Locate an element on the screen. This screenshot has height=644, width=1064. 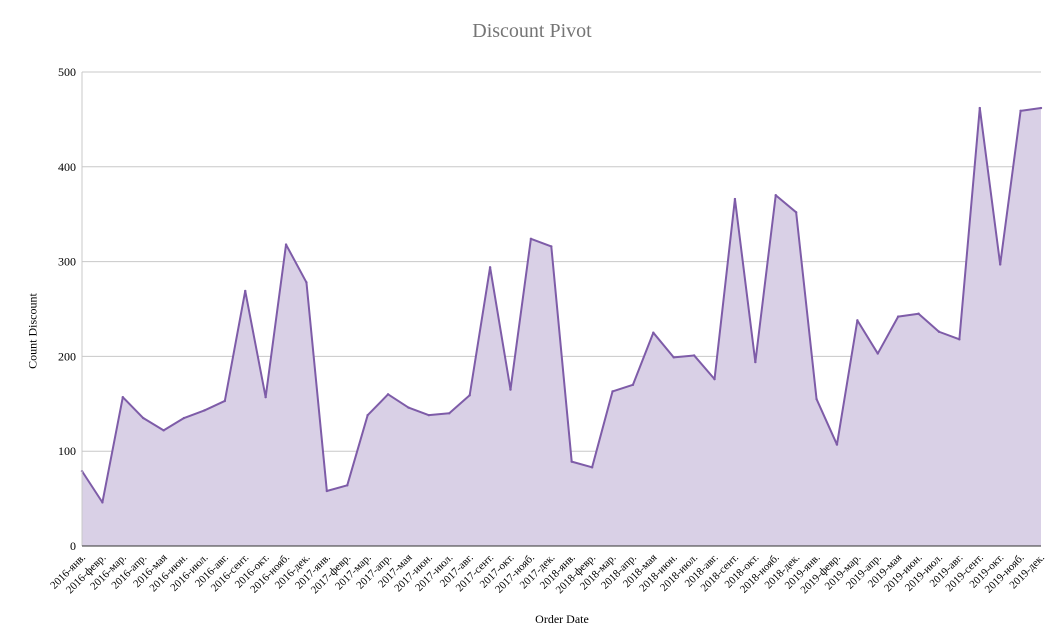
y-tick-label: 200 is located at coordinates (67, 356).